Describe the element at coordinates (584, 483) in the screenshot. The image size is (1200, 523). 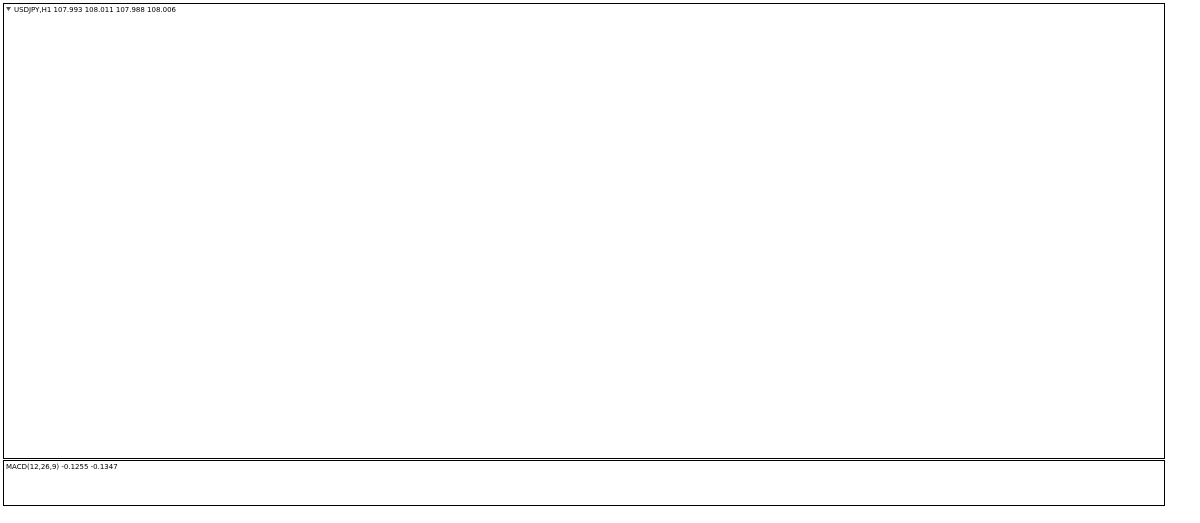
I see `macd-frame` at that location.